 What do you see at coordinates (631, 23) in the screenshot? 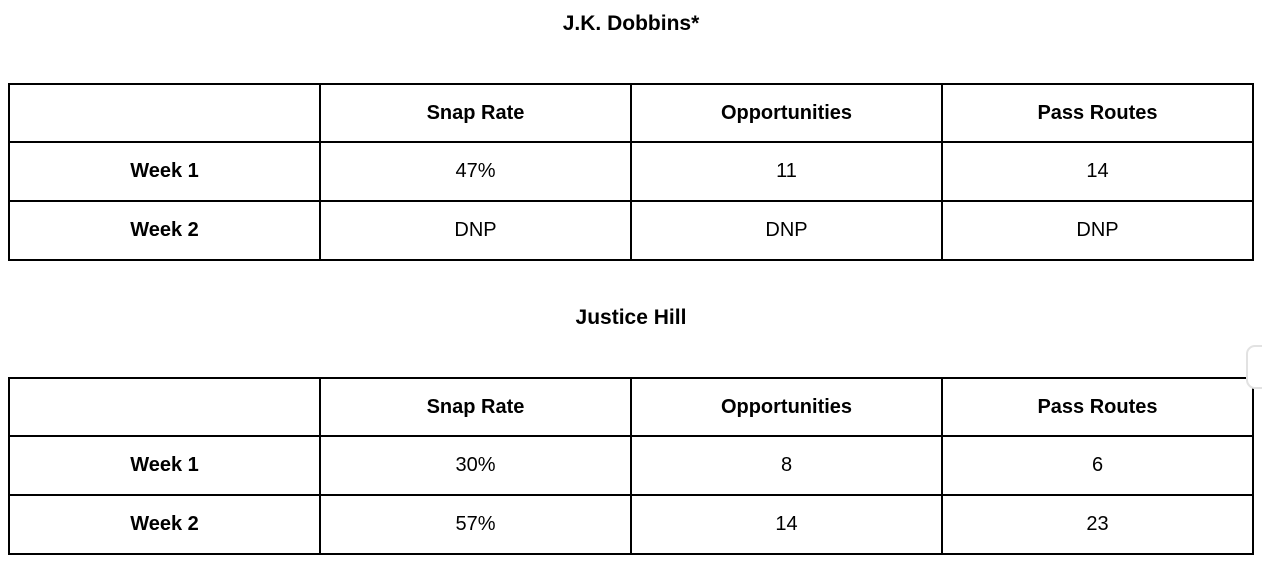
I see `table-title-dobbins: J.K. Dobbins*` at bounding box center [631, 23].